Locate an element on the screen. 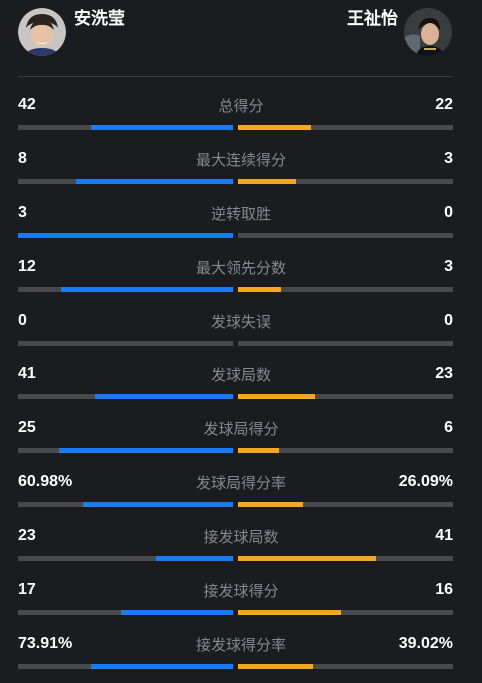  stat-value-left: 42 is located at coordinates (27, 104).